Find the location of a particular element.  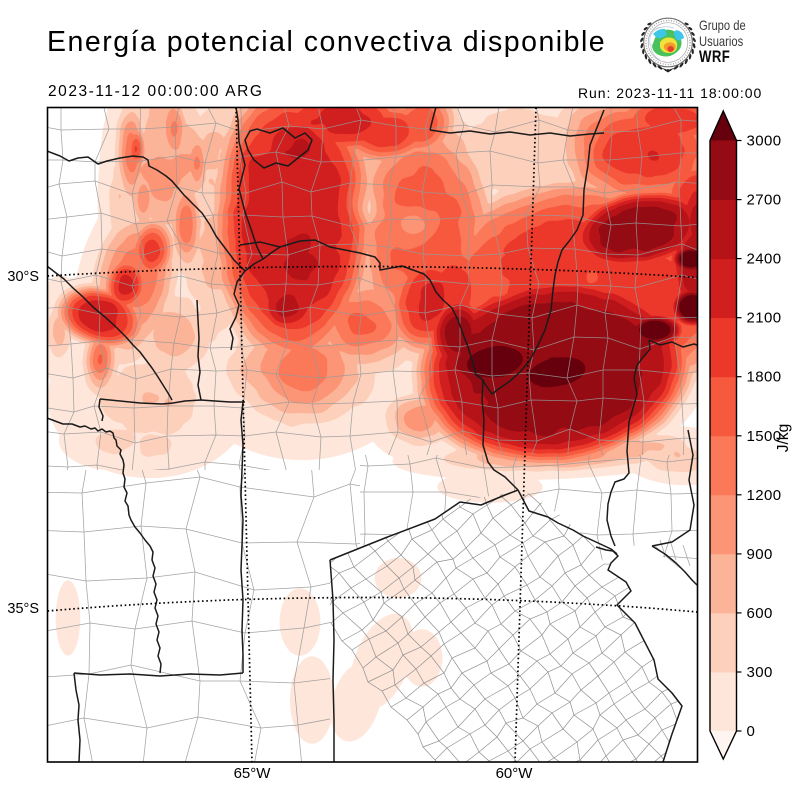

svg-text: 1200 is located at coordinates (764, 495).